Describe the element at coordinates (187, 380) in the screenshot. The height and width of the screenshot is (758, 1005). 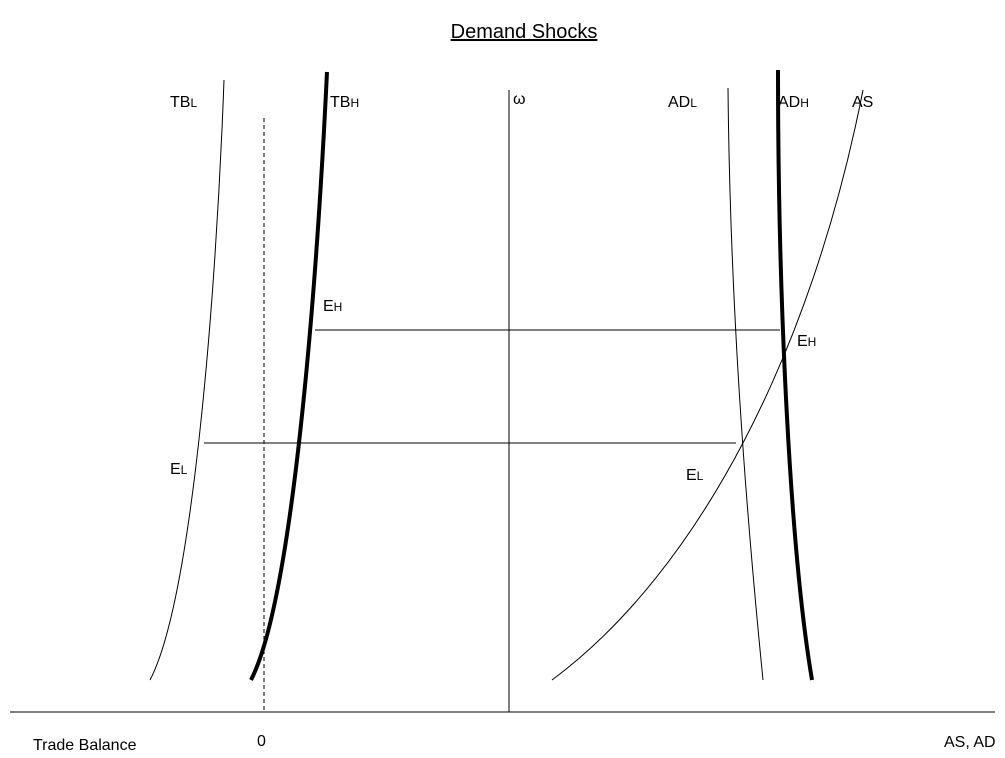
I see `tb-low-curve` at that location.